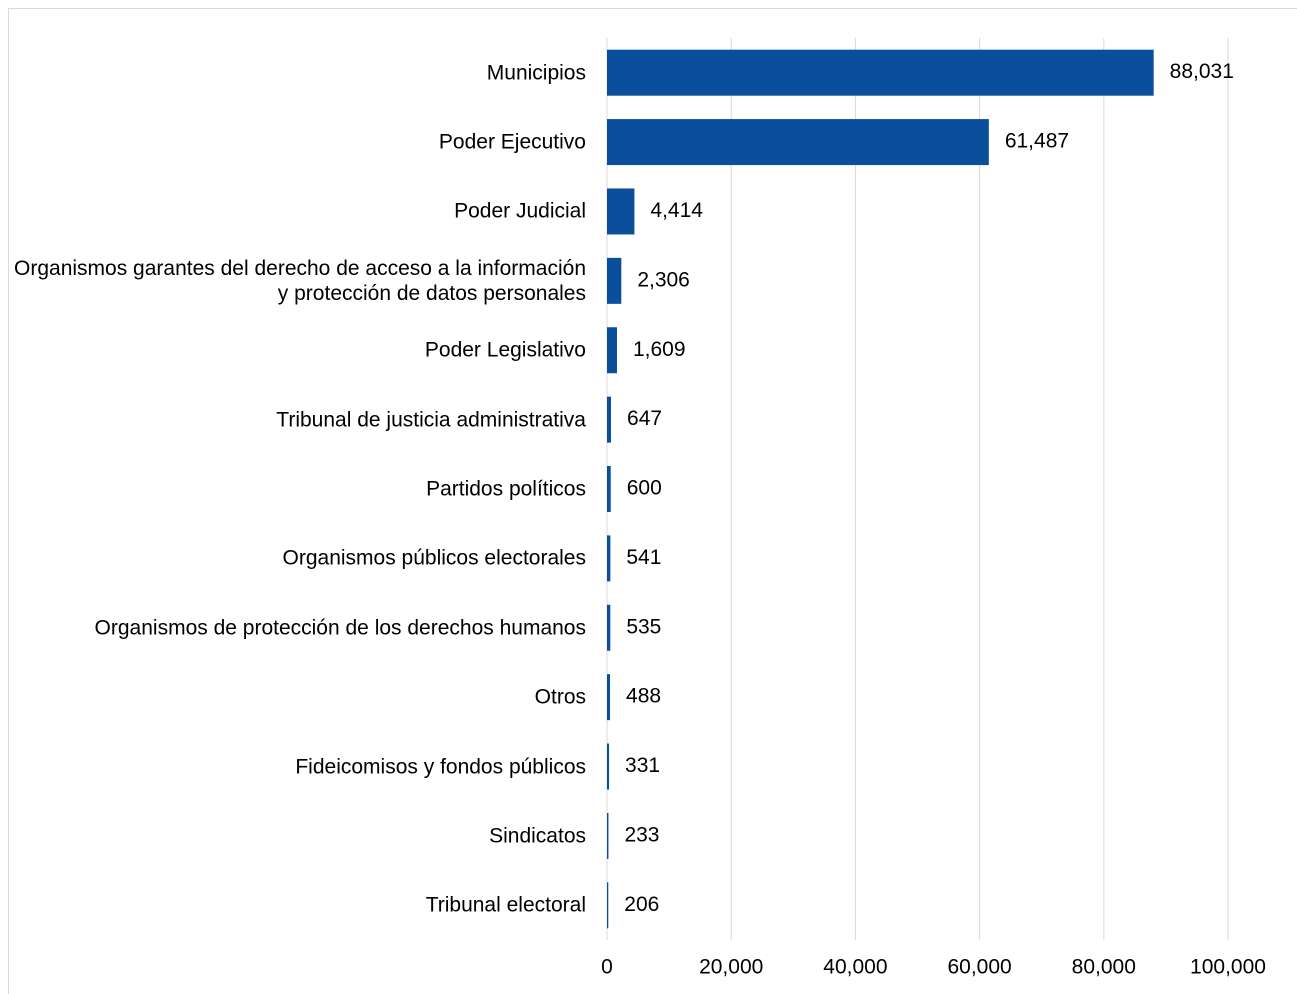 Image resolution: width=1297 pixels, height=994 pixels. Describe the element at coordinates (1037, 141) in the screenshot. I see `data-label: 61,487` at that location.